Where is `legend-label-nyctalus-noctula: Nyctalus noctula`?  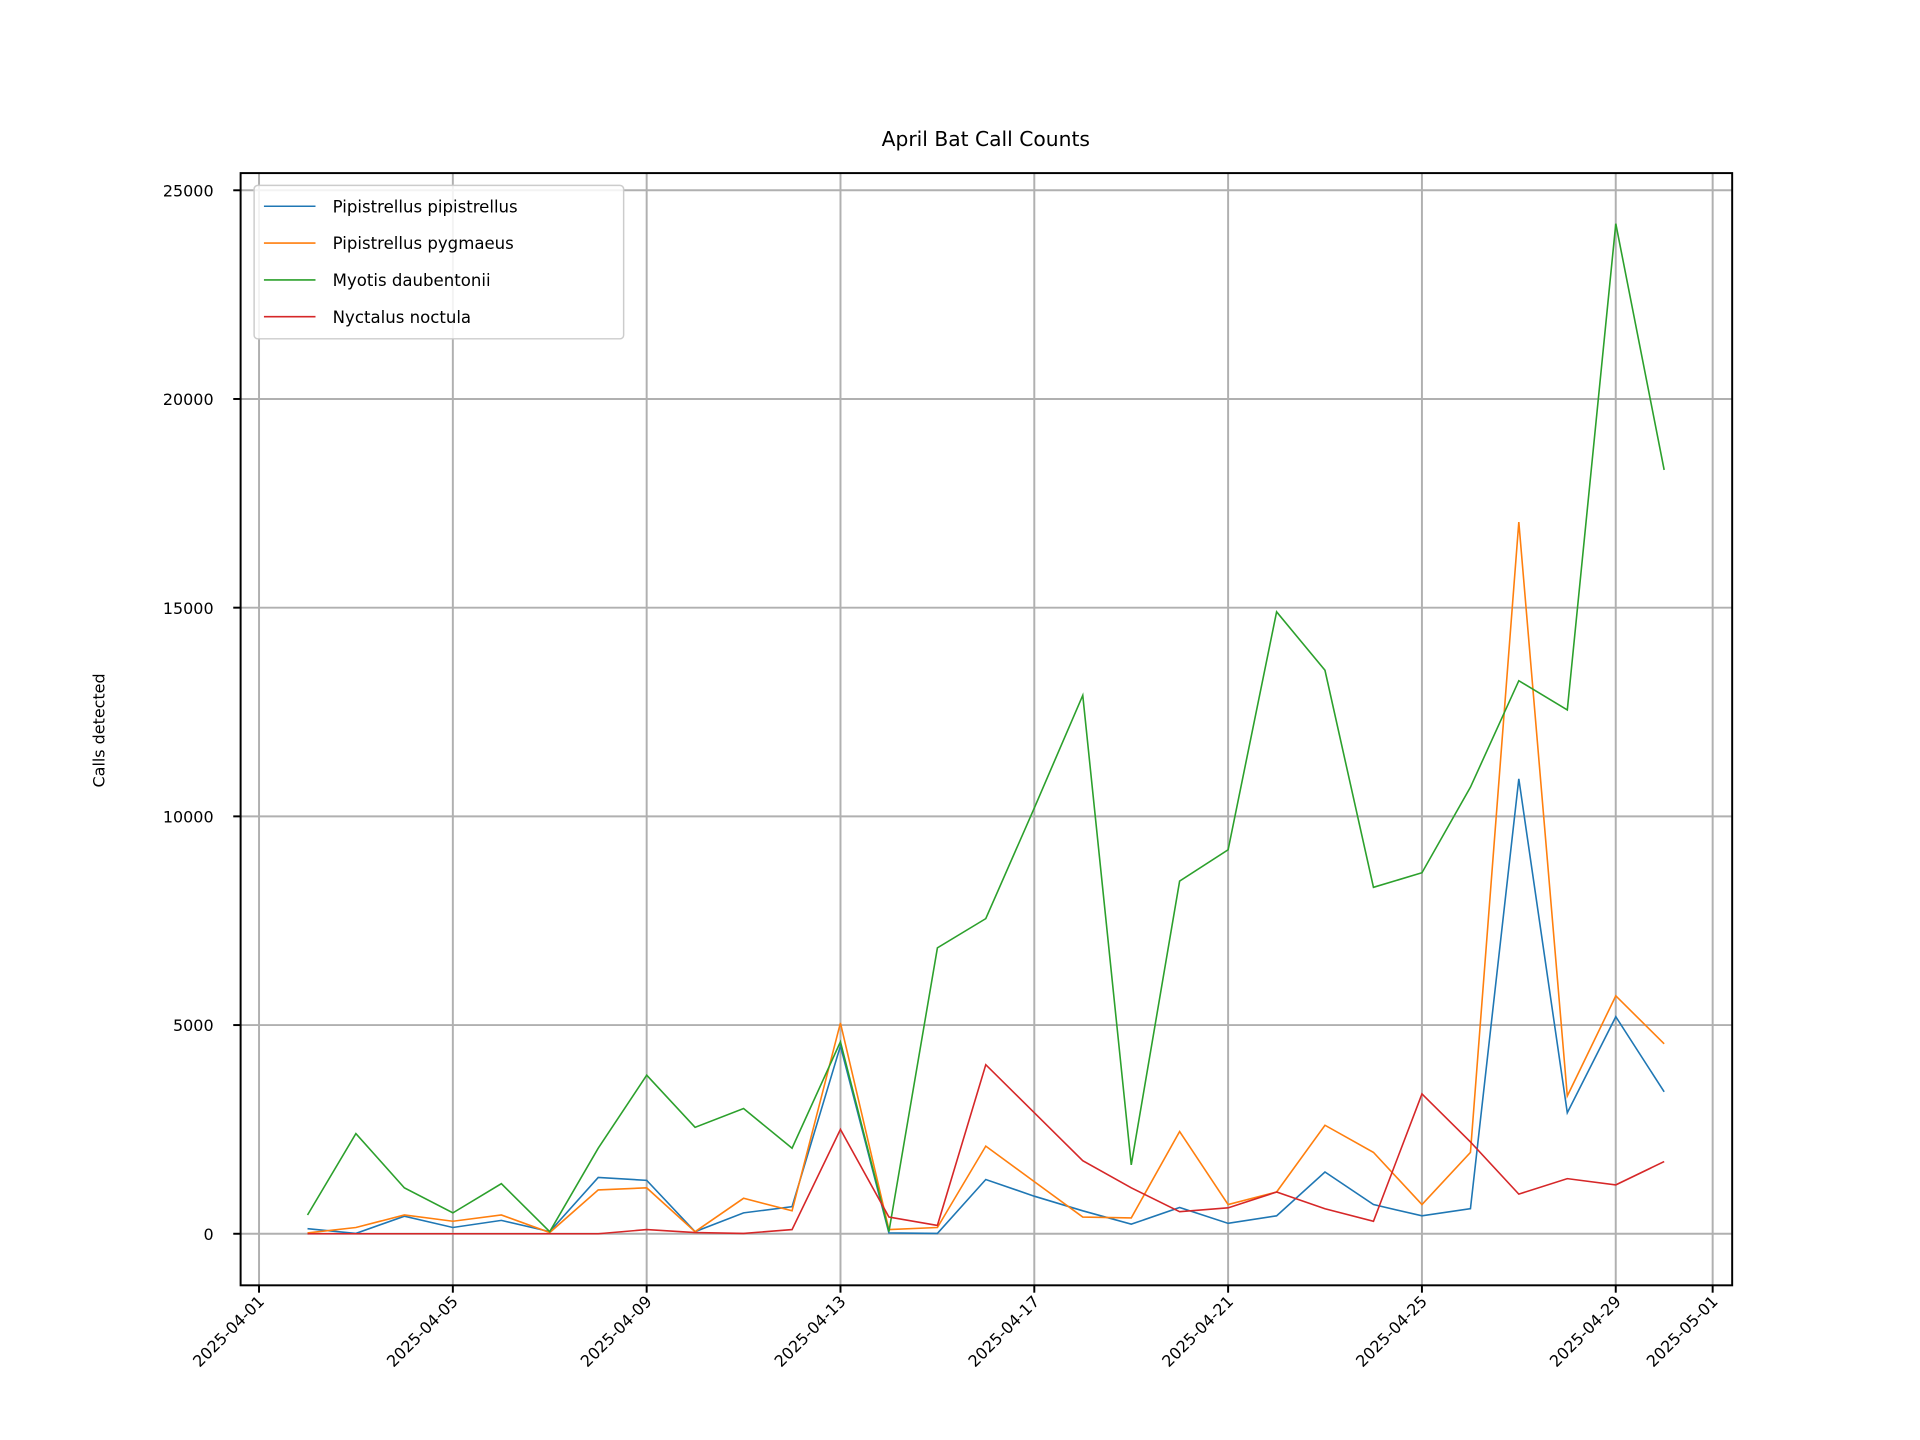
legend-label-nyctalus-noctula: Nyctalus noctula is located at coordinates (402, 317).